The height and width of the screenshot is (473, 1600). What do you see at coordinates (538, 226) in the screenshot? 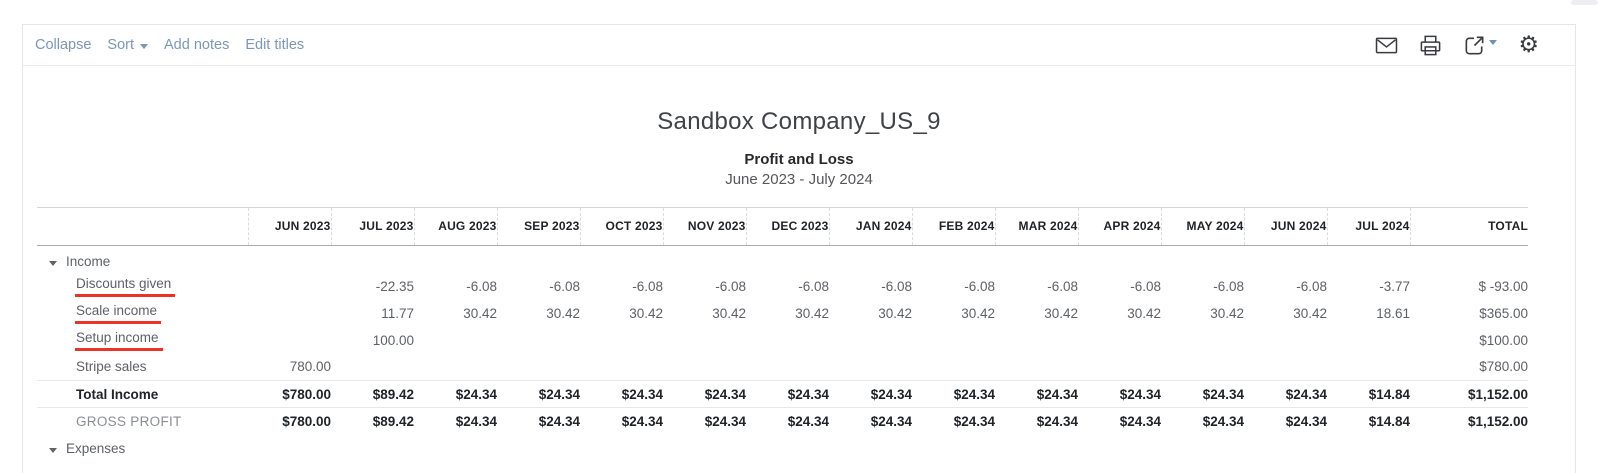
I see `column-header: SEP 2023` at bounding box center [538, 226].